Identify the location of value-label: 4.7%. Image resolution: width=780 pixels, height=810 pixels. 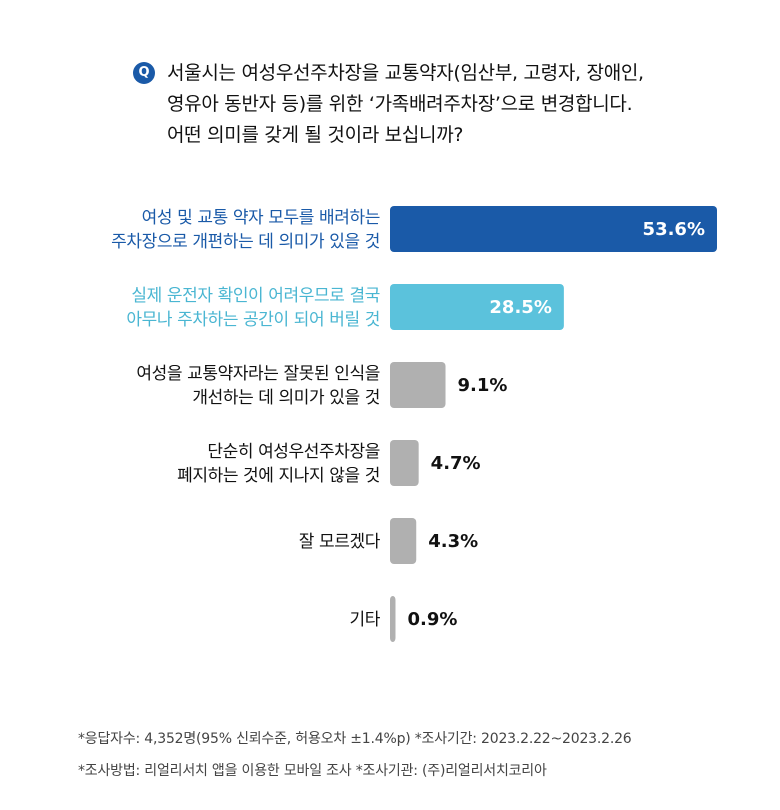
(456, 463).